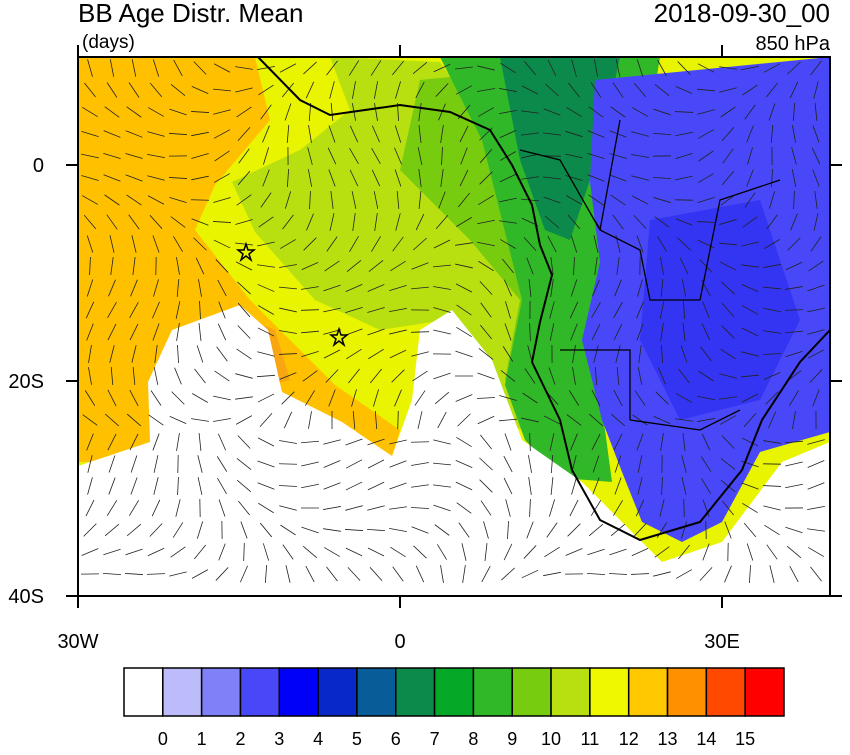 The height and width of the screenshot is (755, 850). What do you see at coordinates (399, 642) in the screenshot?
I see `x-tick-label: 0` at bounding box center [399, 642].